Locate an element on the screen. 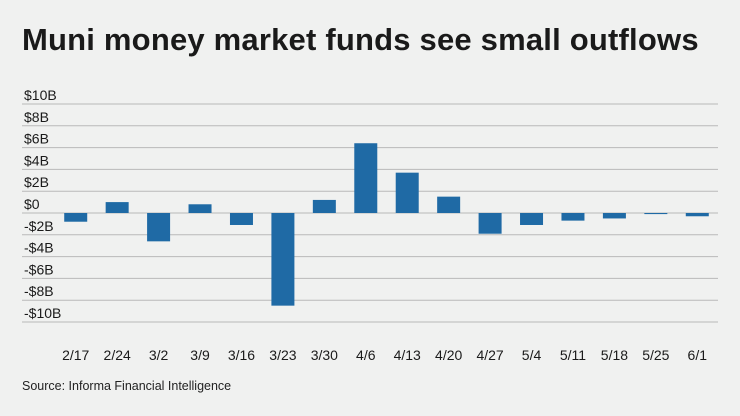 This screenshot has width=740, height=416. x-tick-label: 3/23 is located at coordinates (282, 355).